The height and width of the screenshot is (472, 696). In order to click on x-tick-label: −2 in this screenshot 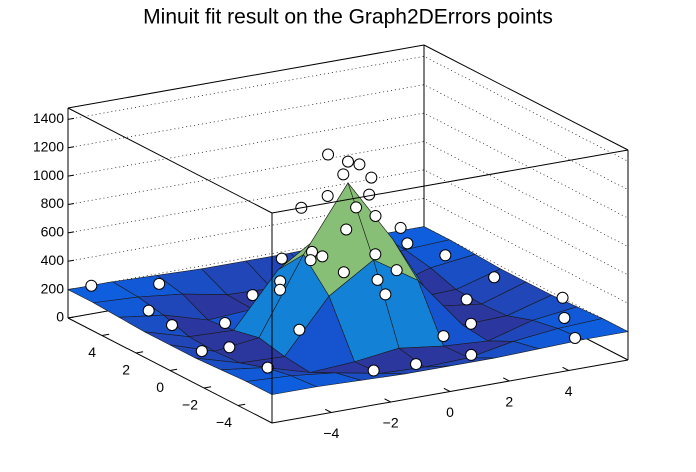, I will do `click(391, 423)`.